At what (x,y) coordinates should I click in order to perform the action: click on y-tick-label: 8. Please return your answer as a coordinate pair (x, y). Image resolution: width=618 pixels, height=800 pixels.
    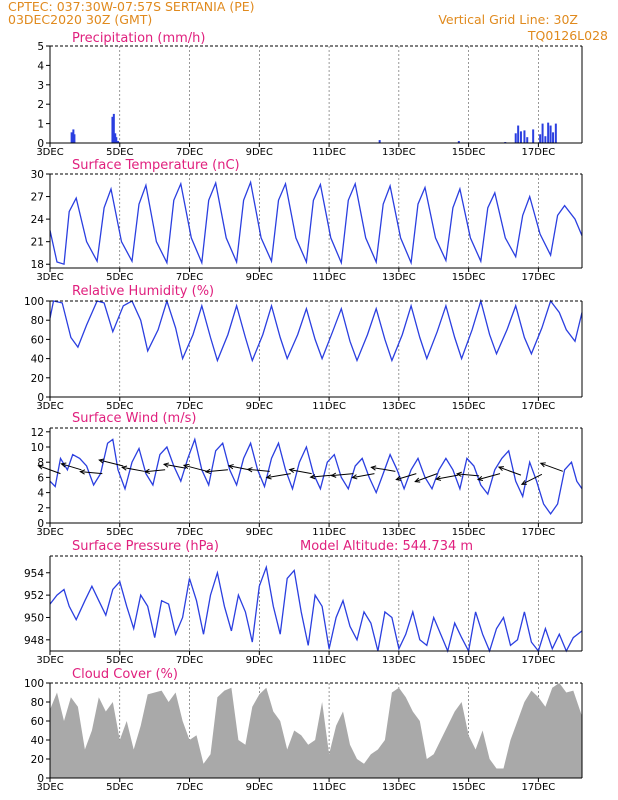
    Looking at the image, I should click on (40, 463).